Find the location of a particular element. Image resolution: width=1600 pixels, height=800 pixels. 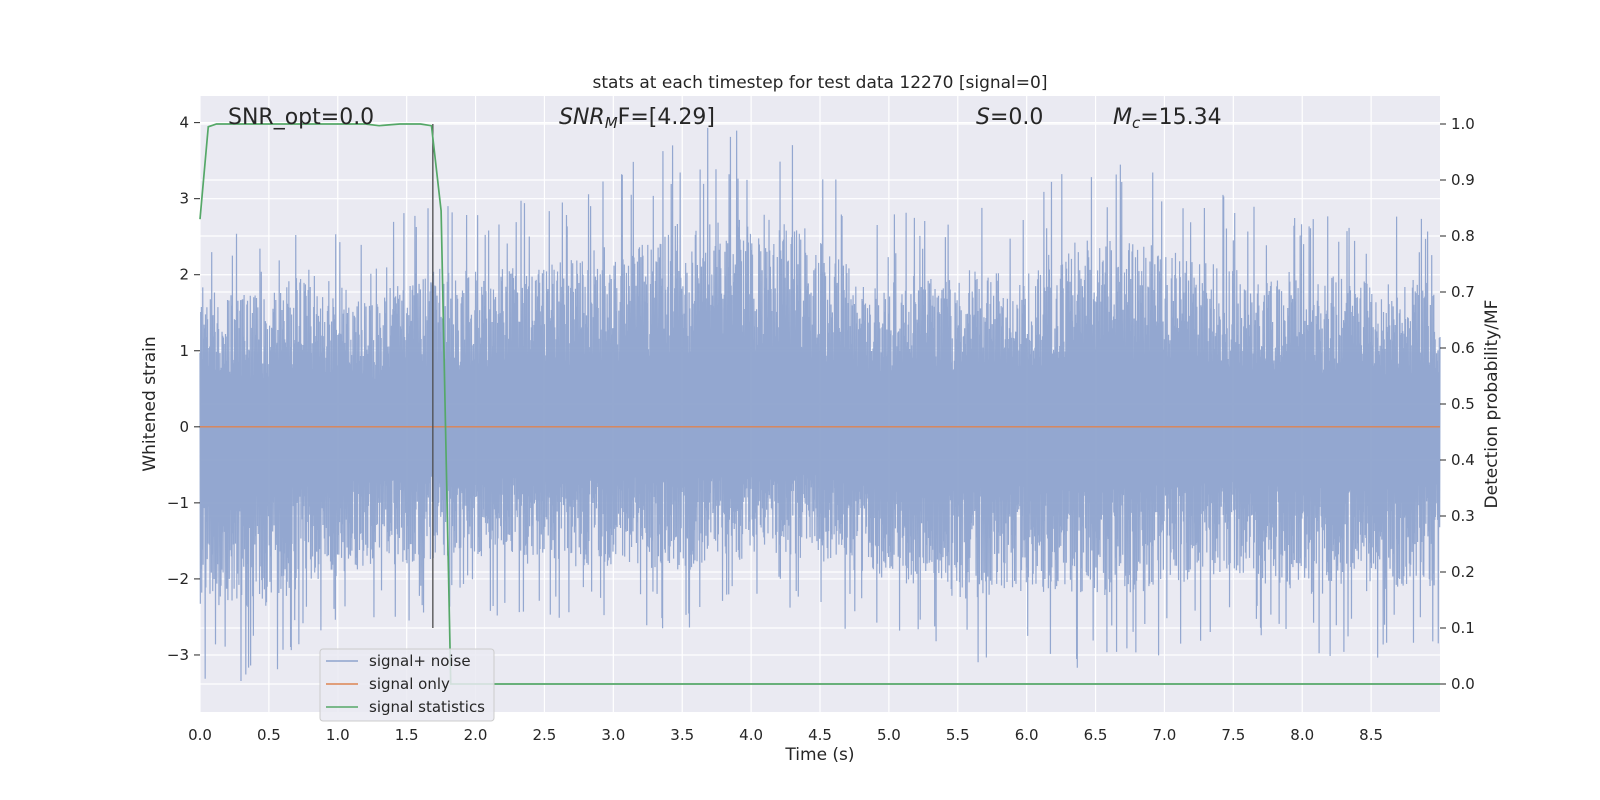

x-tick-label: 4.0 is located at coordinates (751, 735).